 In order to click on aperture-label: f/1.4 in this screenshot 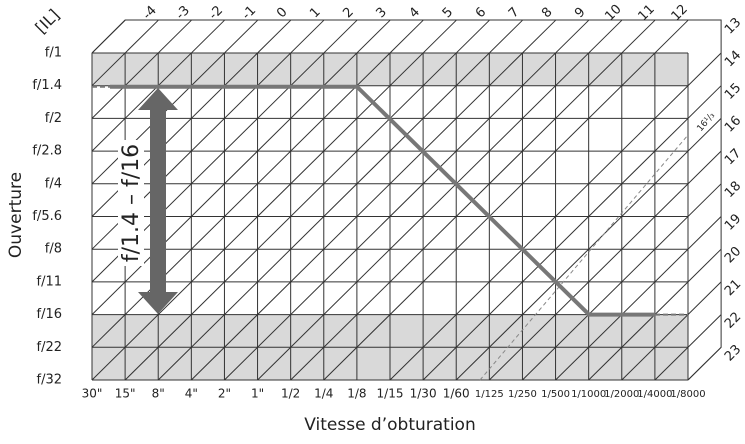, I will do `click(47, 85)`.